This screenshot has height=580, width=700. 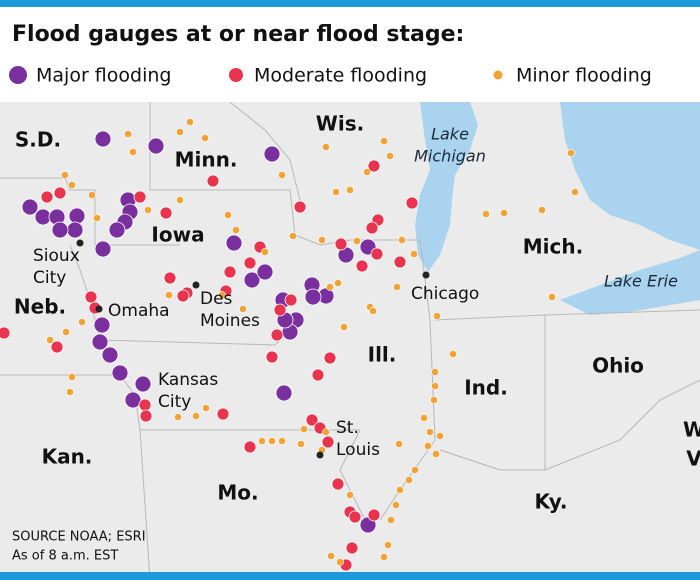 What do you see at coordinates (693, 459) in the screenshot?
I see `state-label: V` at bounding box center [693, 459].